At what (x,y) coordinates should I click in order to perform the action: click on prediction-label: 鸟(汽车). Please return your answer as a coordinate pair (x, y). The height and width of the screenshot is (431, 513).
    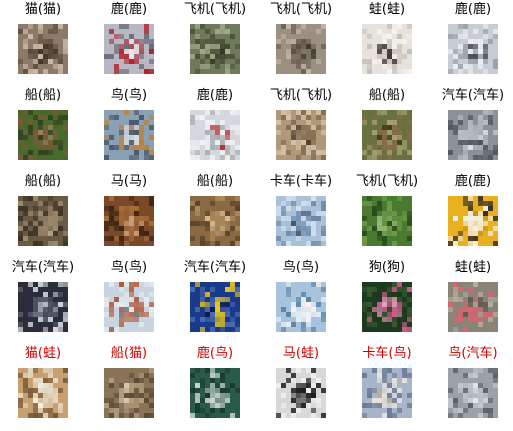
    Looking at the image, I should click on (473, 353).